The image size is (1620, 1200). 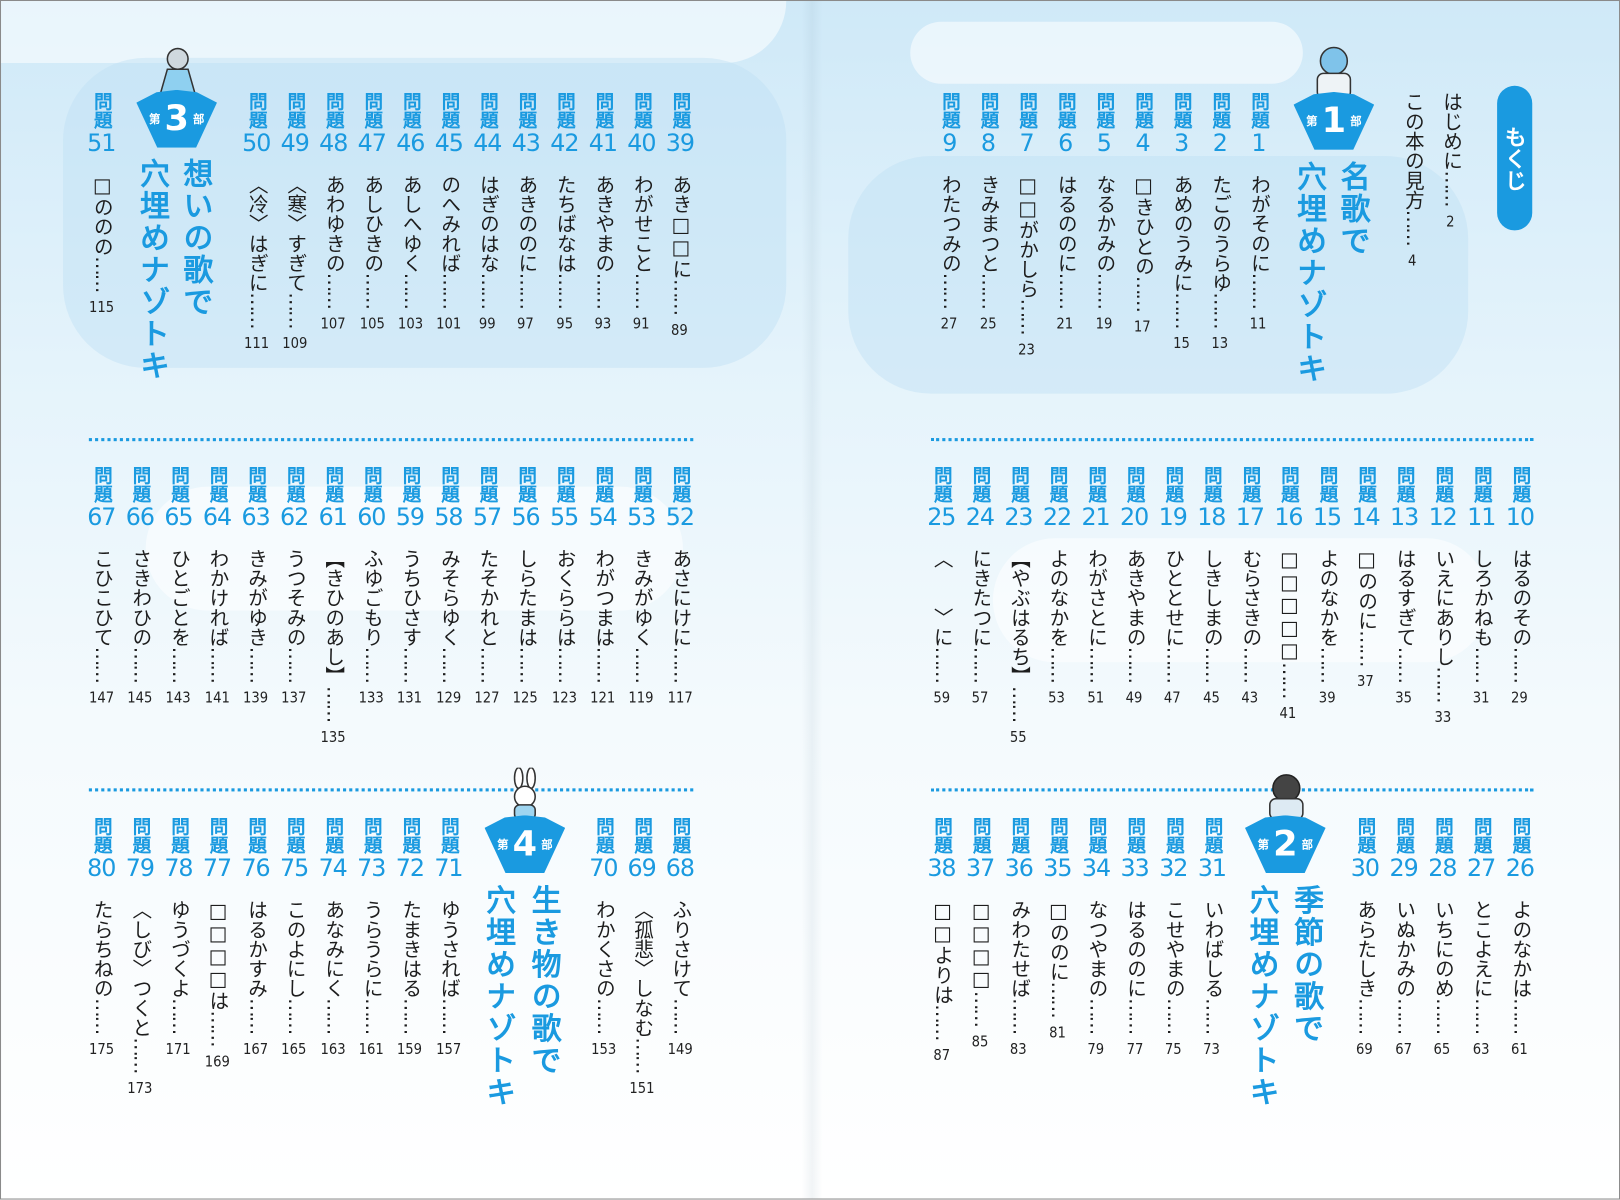 What do you see at coordinates (1249, 586) in the screenshot?
I see `toc-entry-problem-17: 問題 17 むらさきの…… 43` at bounding box center [1249, 586].